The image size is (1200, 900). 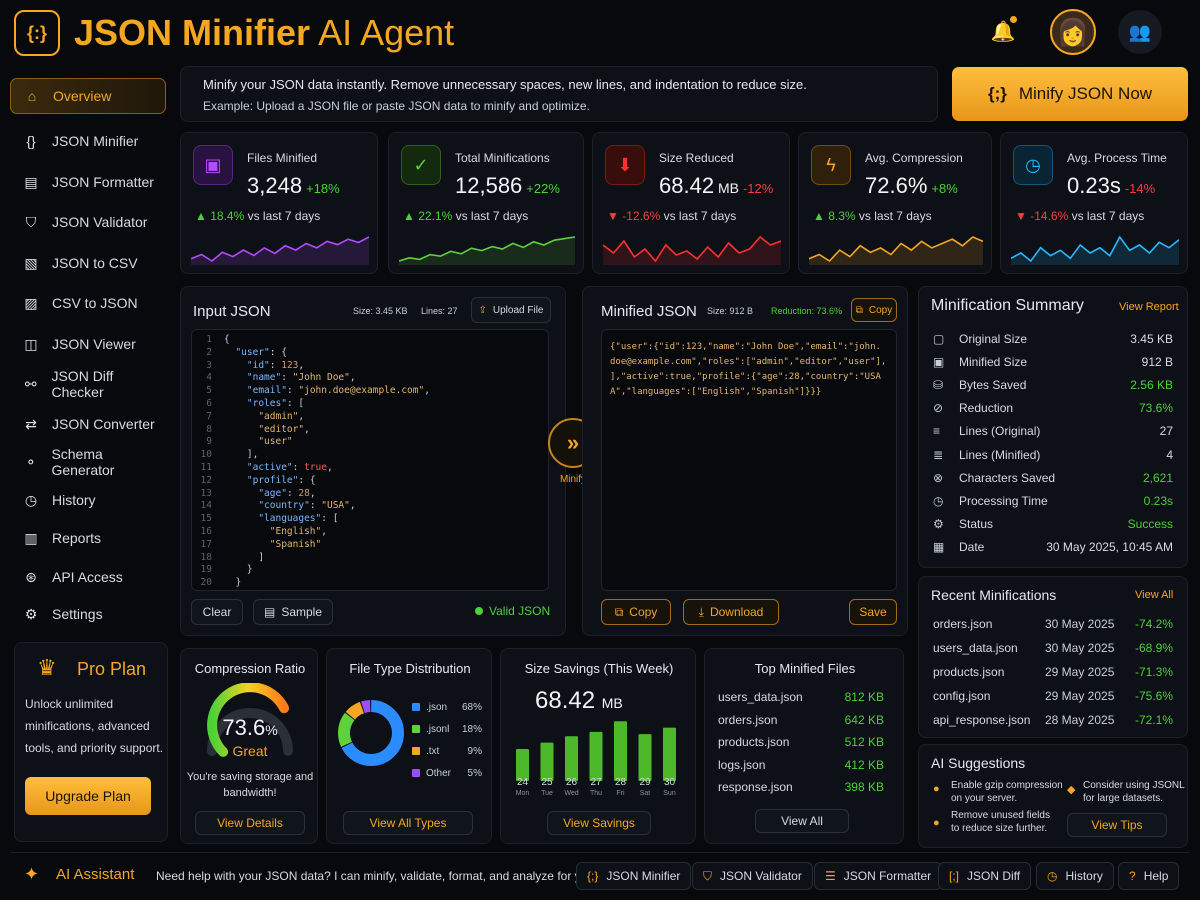 I want to click on ai-assistant-title: AI Assistant, so click(x=95, y=874).